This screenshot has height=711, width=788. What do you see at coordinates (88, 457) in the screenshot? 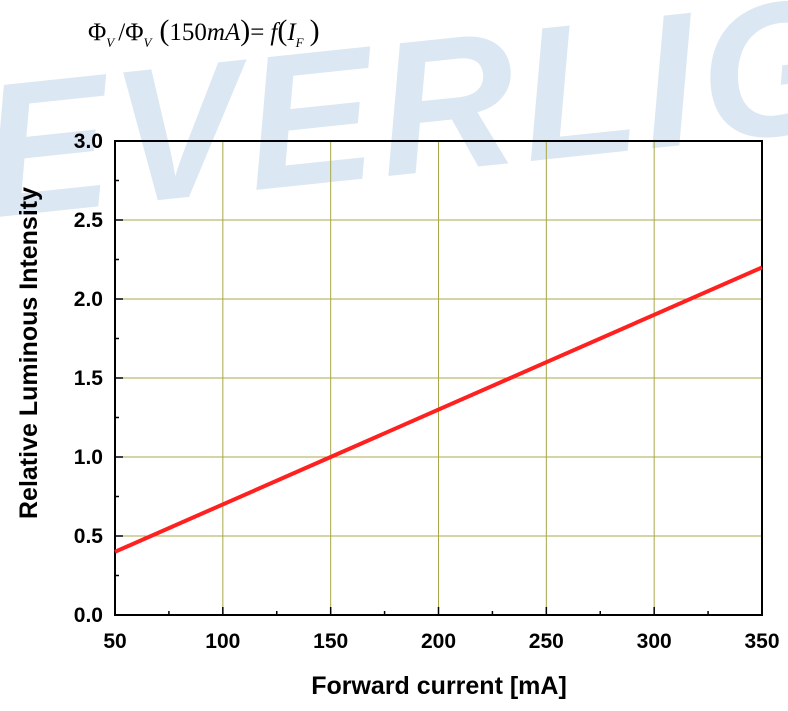
I see `y-tick-label: 1.0` at bounding box center [88, 457].